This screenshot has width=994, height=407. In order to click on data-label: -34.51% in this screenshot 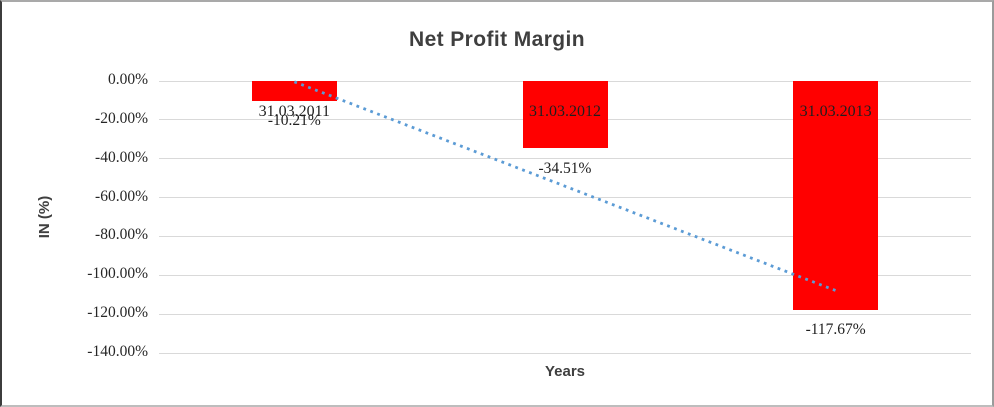, I will do `click(565, 168)`.